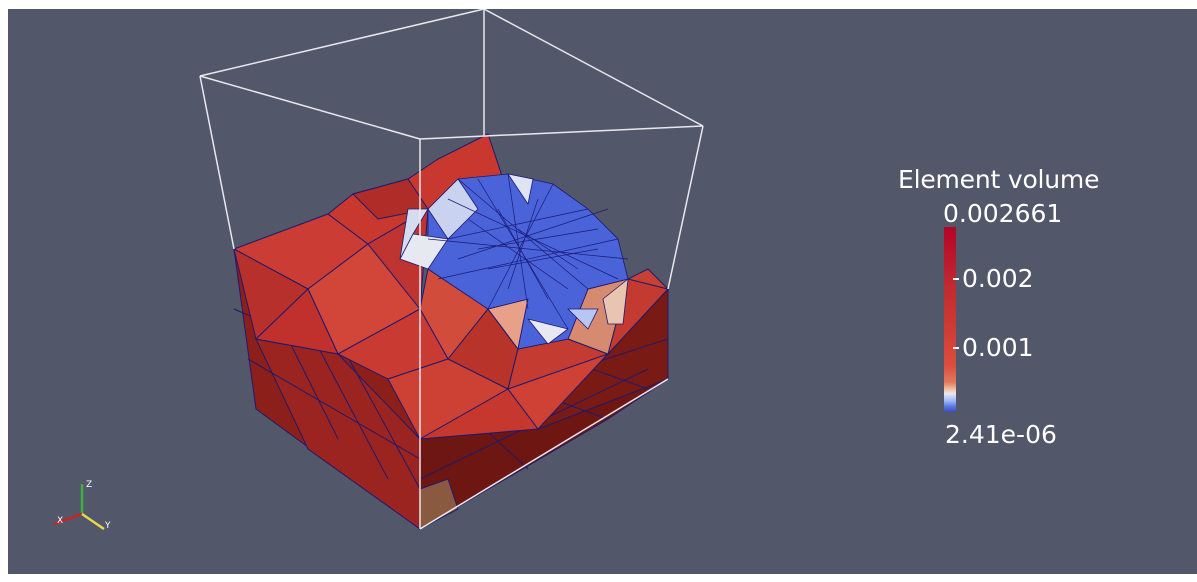 The width and height of the screenshot is (1197, 582). Describe the element at coordinates (68, 519) in the screenshot. I see `x-axis-line` at that location.